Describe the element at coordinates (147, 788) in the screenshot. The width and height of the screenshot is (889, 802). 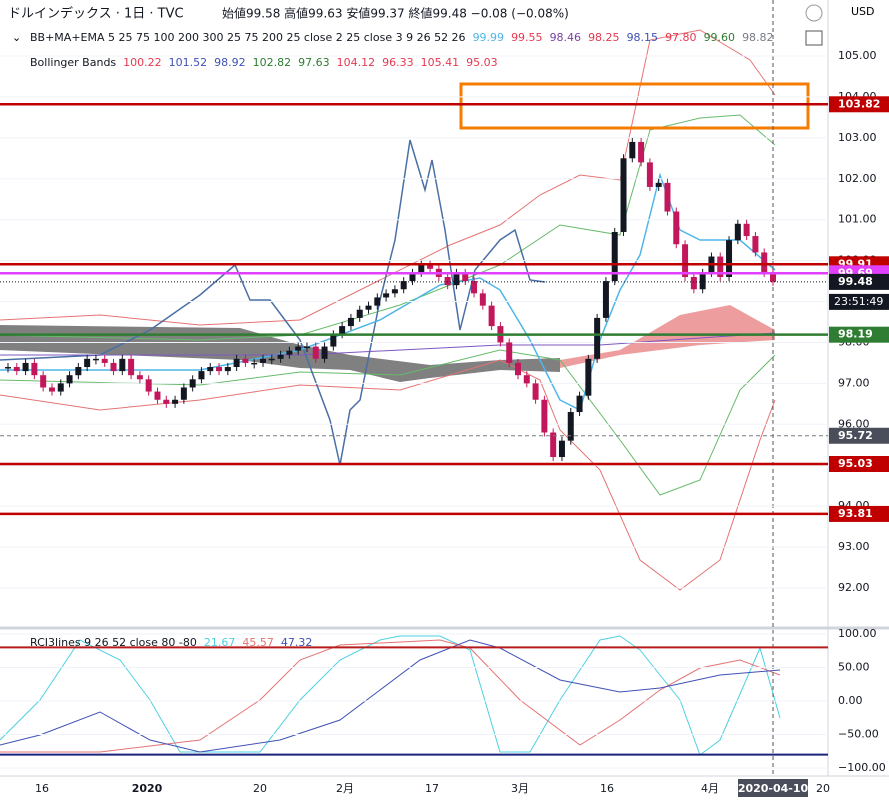
I see `x-tick-label: 2020` at that location.